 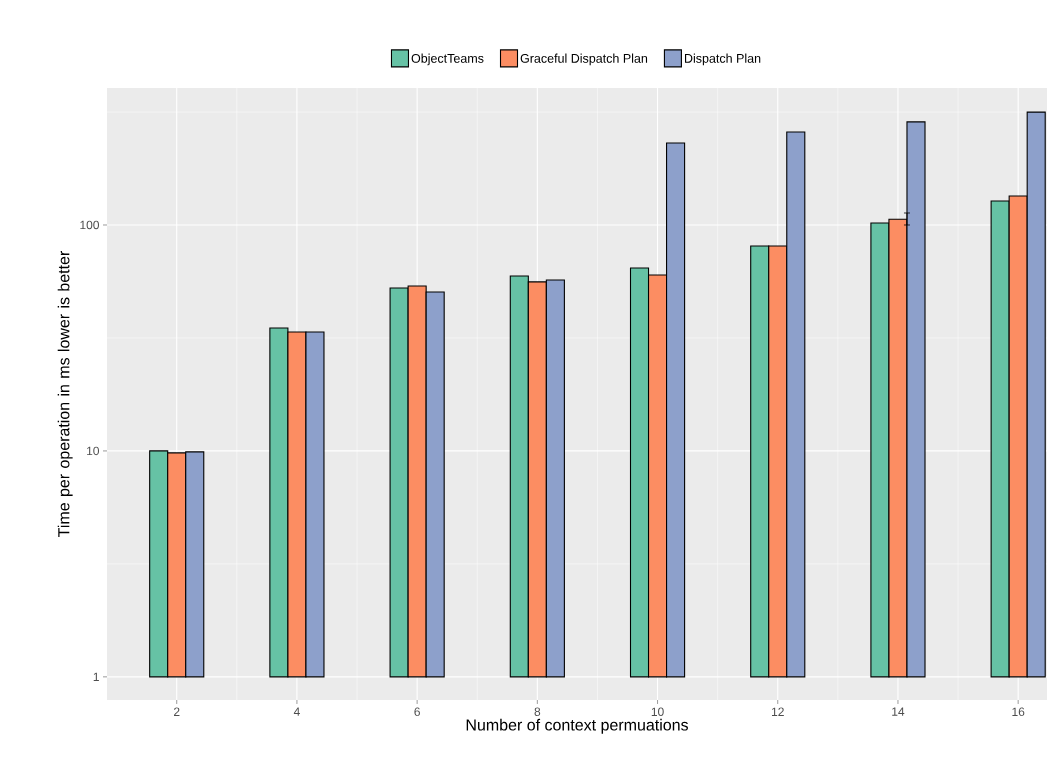 What do you see at coordinates (176, 711) in the screenshot?
I see `x-tick-label: 2` at bounding box center [176, 711].